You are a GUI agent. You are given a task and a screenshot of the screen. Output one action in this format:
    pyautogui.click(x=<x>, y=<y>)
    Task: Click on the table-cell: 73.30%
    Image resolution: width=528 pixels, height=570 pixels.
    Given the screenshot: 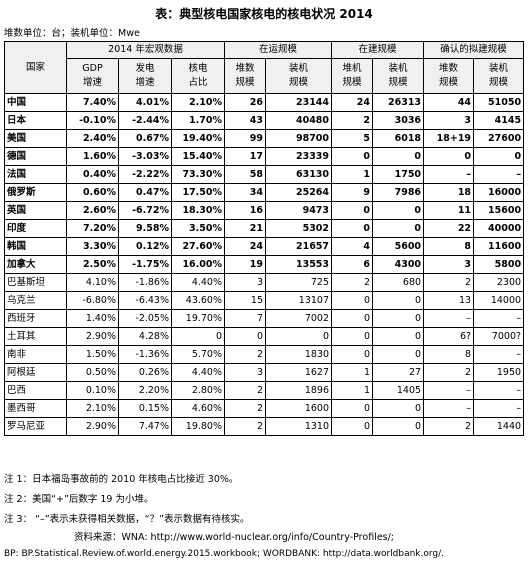 What is the action you would take?
    pyautogui.click(x=198, y=174)
    